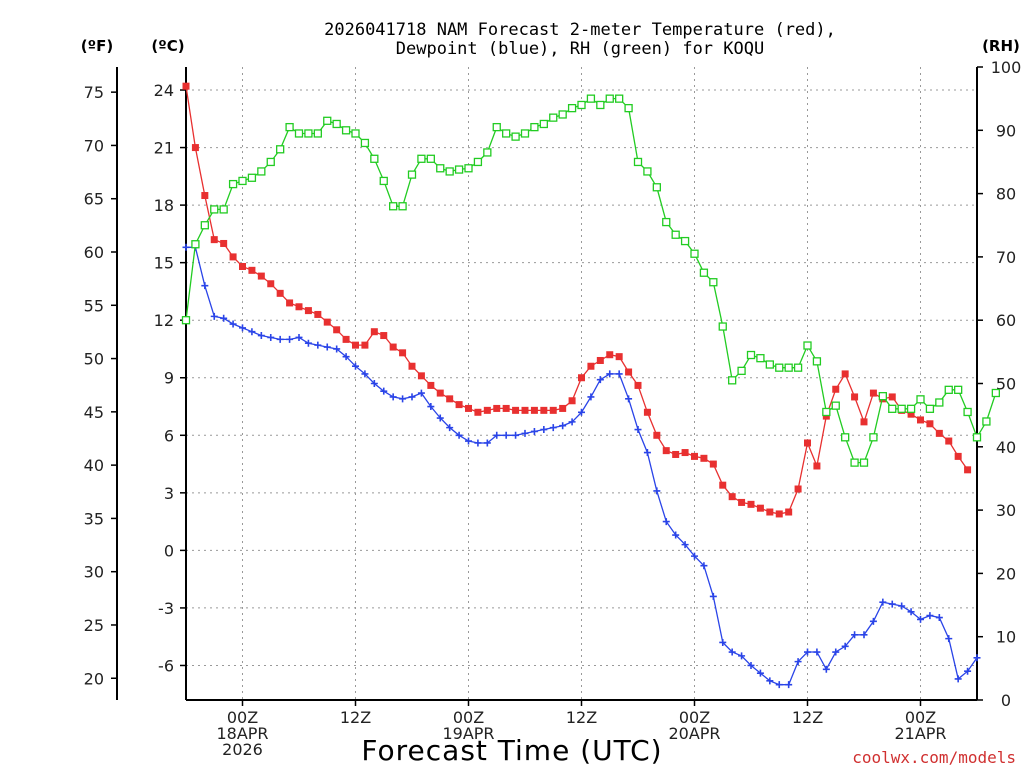  I want to click on rh-tick-label: 50, so click(1006, 384).